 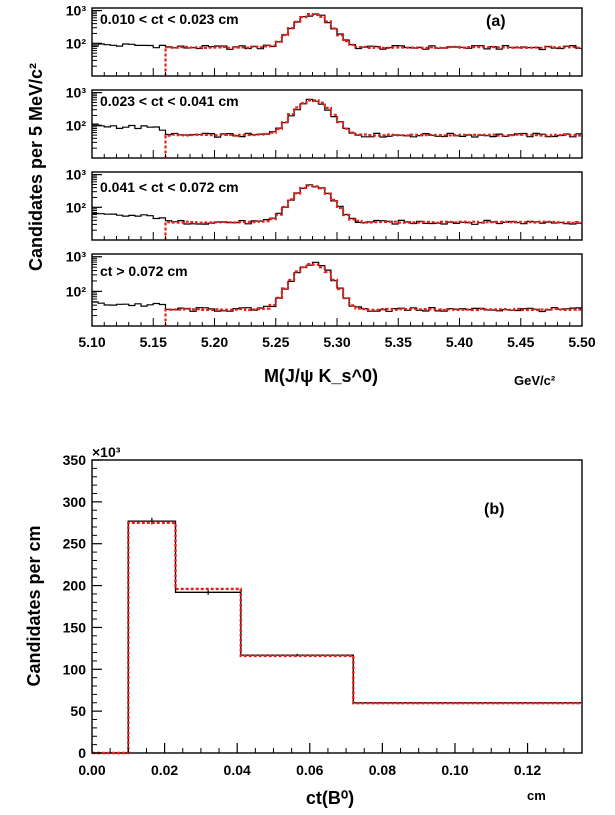 I want to click on y-tick-label: 0, so click(x=82, y=753).